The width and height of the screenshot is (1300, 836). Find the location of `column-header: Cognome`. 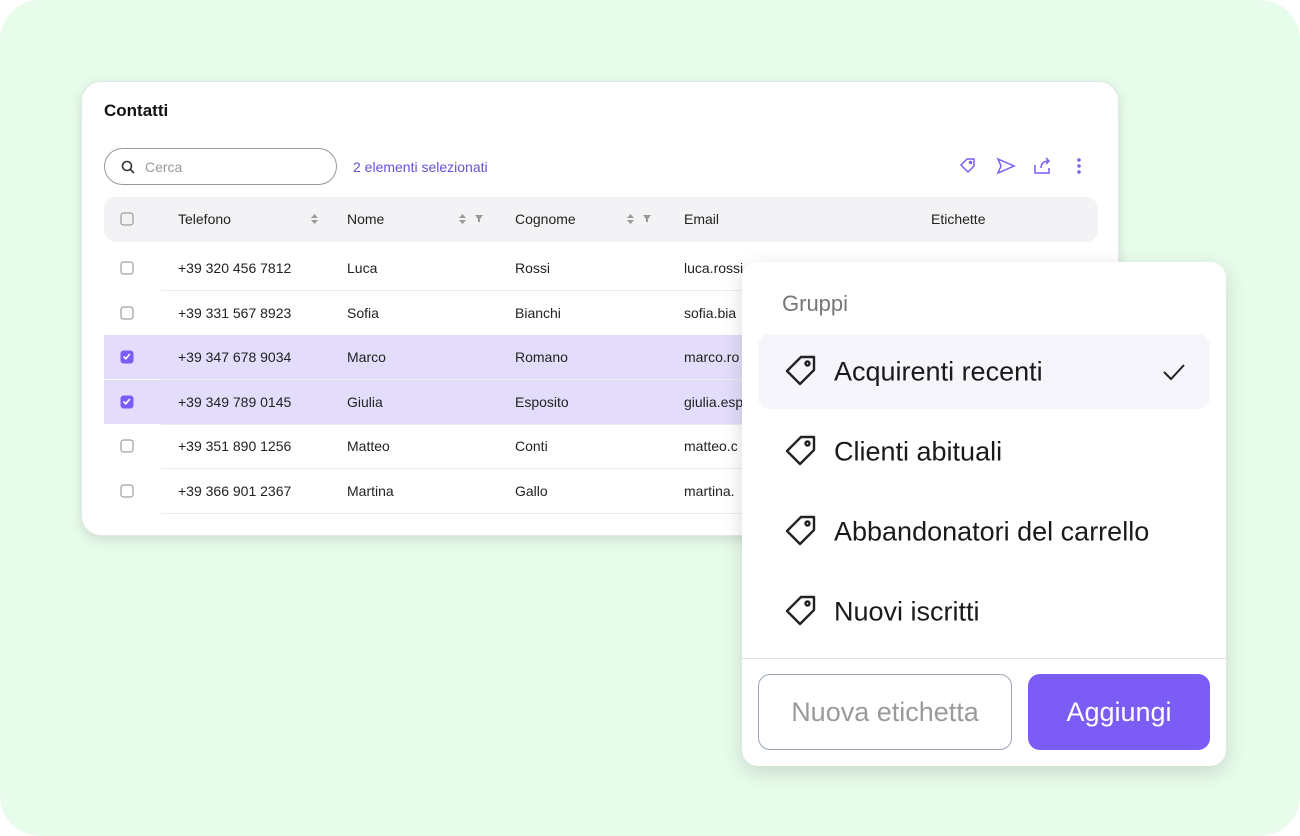

column-header: Cognome is located at coordinates (545, 219).